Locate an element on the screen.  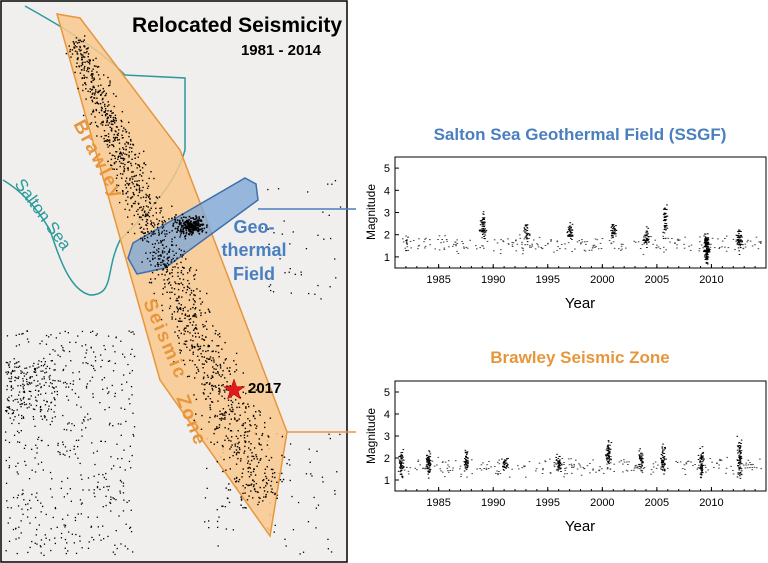
ssgf-ytick-label: 1 is located at coordinates (387, 258).